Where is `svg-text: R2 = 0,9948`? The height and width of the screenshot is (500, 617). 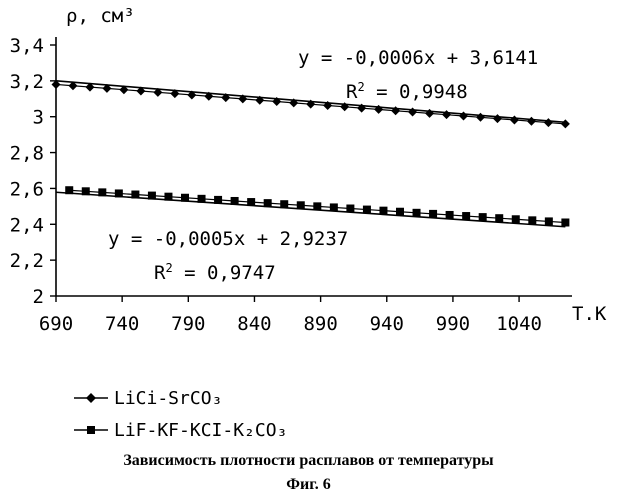
svg-text: R2 = 0,9948 is located at coordinates (407, 91).